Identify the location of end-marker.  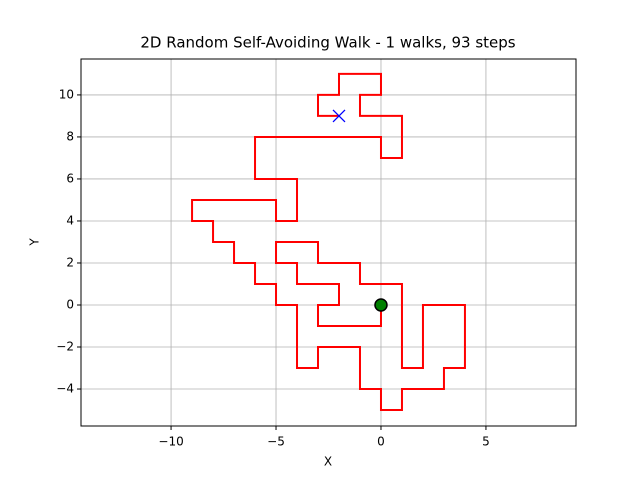
(339, 116).